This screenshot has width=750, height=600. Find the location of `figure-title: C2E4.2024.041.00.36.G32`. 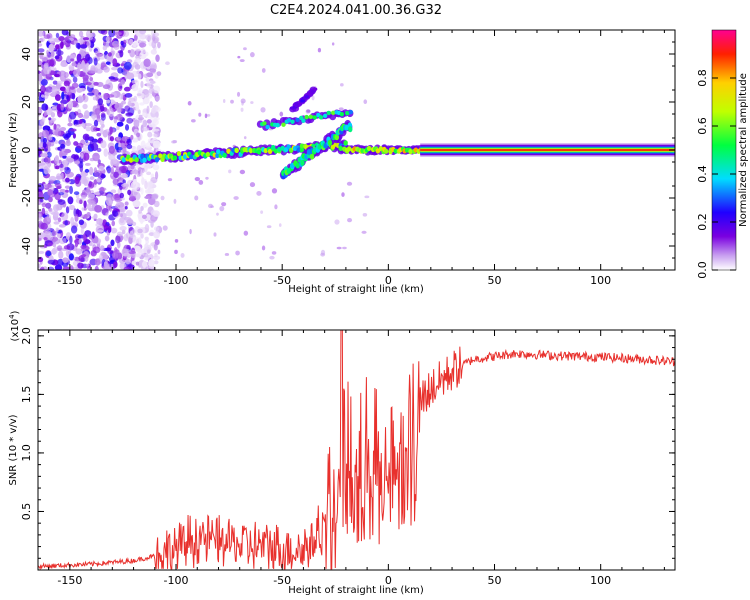

figure-title: C2E4.2024.041.00.36.G32 is located at coordinates (356, 10).